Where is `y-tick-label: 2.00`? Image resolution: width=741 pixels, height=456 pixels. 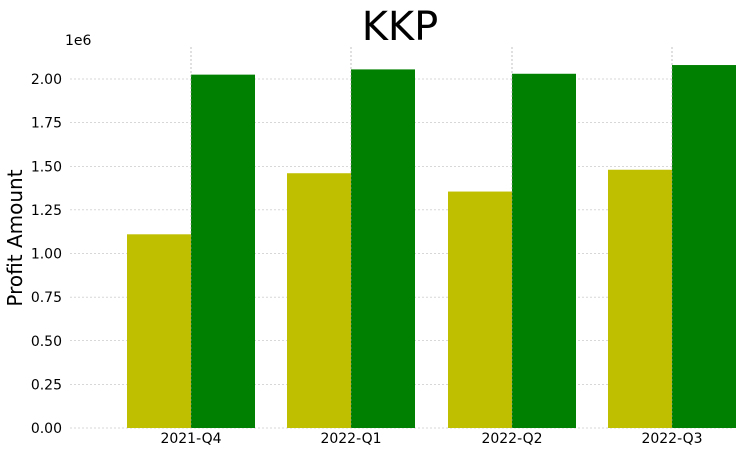
y-tick-label: 2.00 is located at coordinates (46, 80).